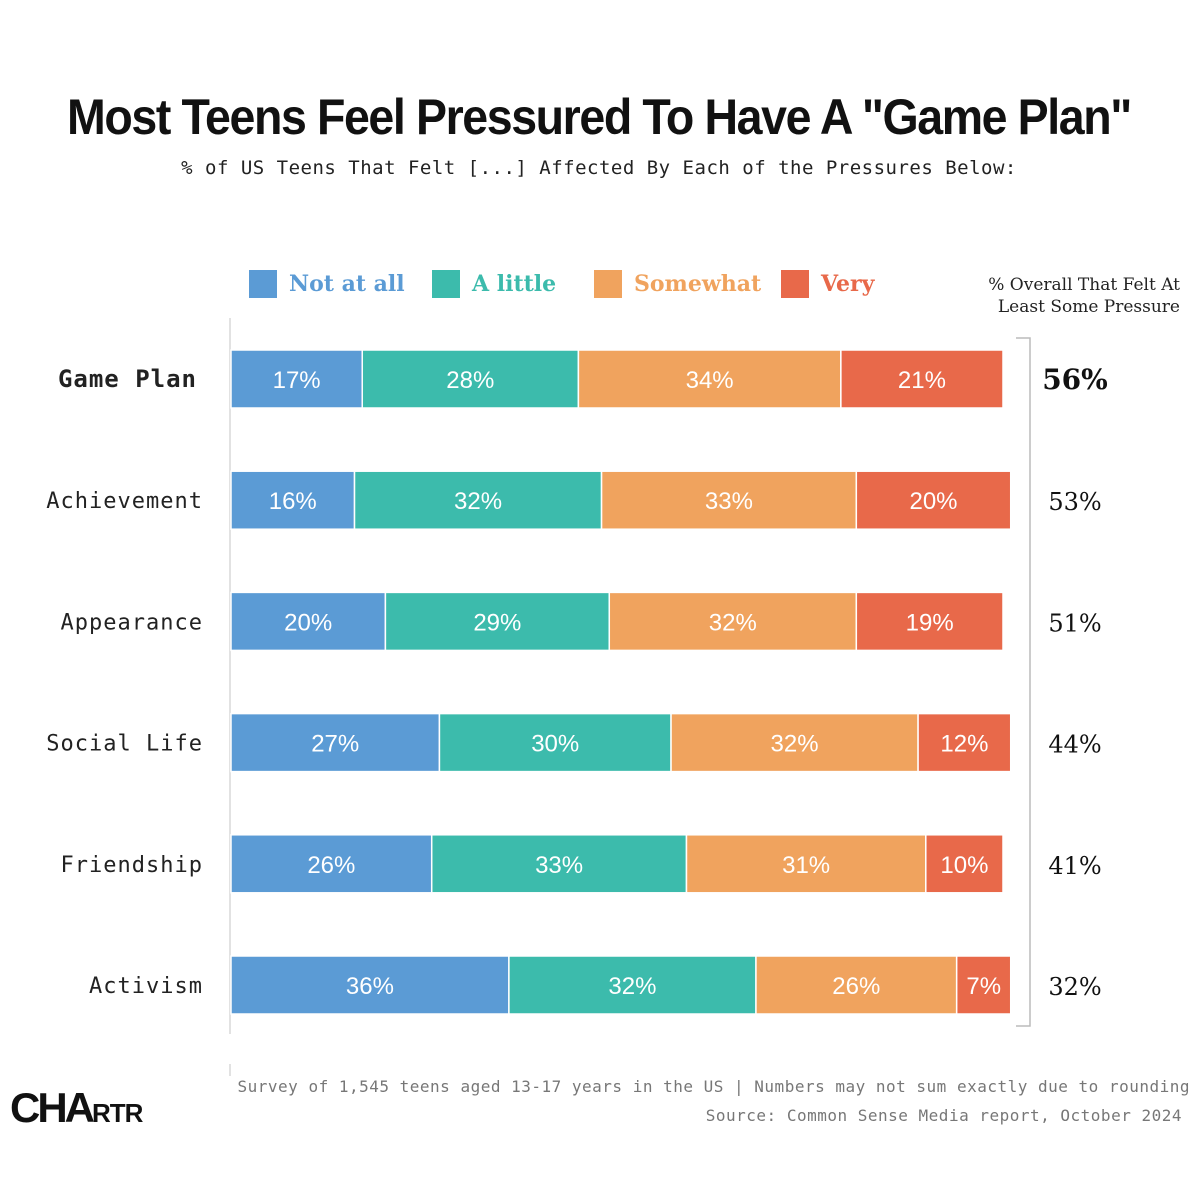 Image resolution: width=1198 pixels, height=1198 pixels. I want to click on bar-social-life-not-at-all, so click(335, 742).